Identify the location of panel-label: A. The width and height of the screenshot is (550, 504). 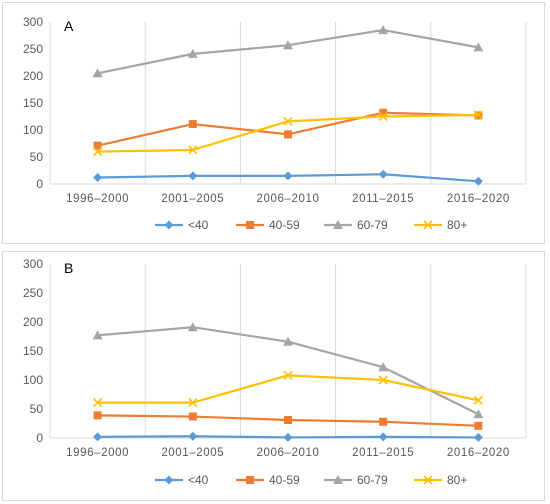
(69, 26).